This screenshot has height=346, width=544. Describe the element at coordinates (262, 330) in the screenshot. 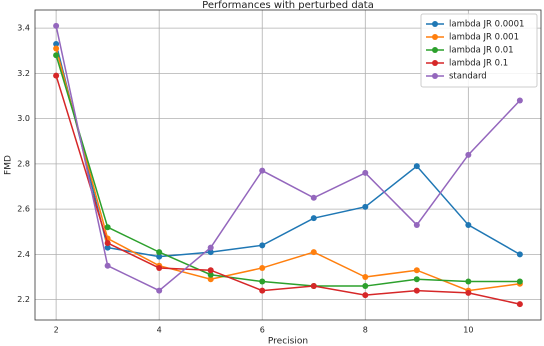

I see `x-tick-label: 6` at that location.